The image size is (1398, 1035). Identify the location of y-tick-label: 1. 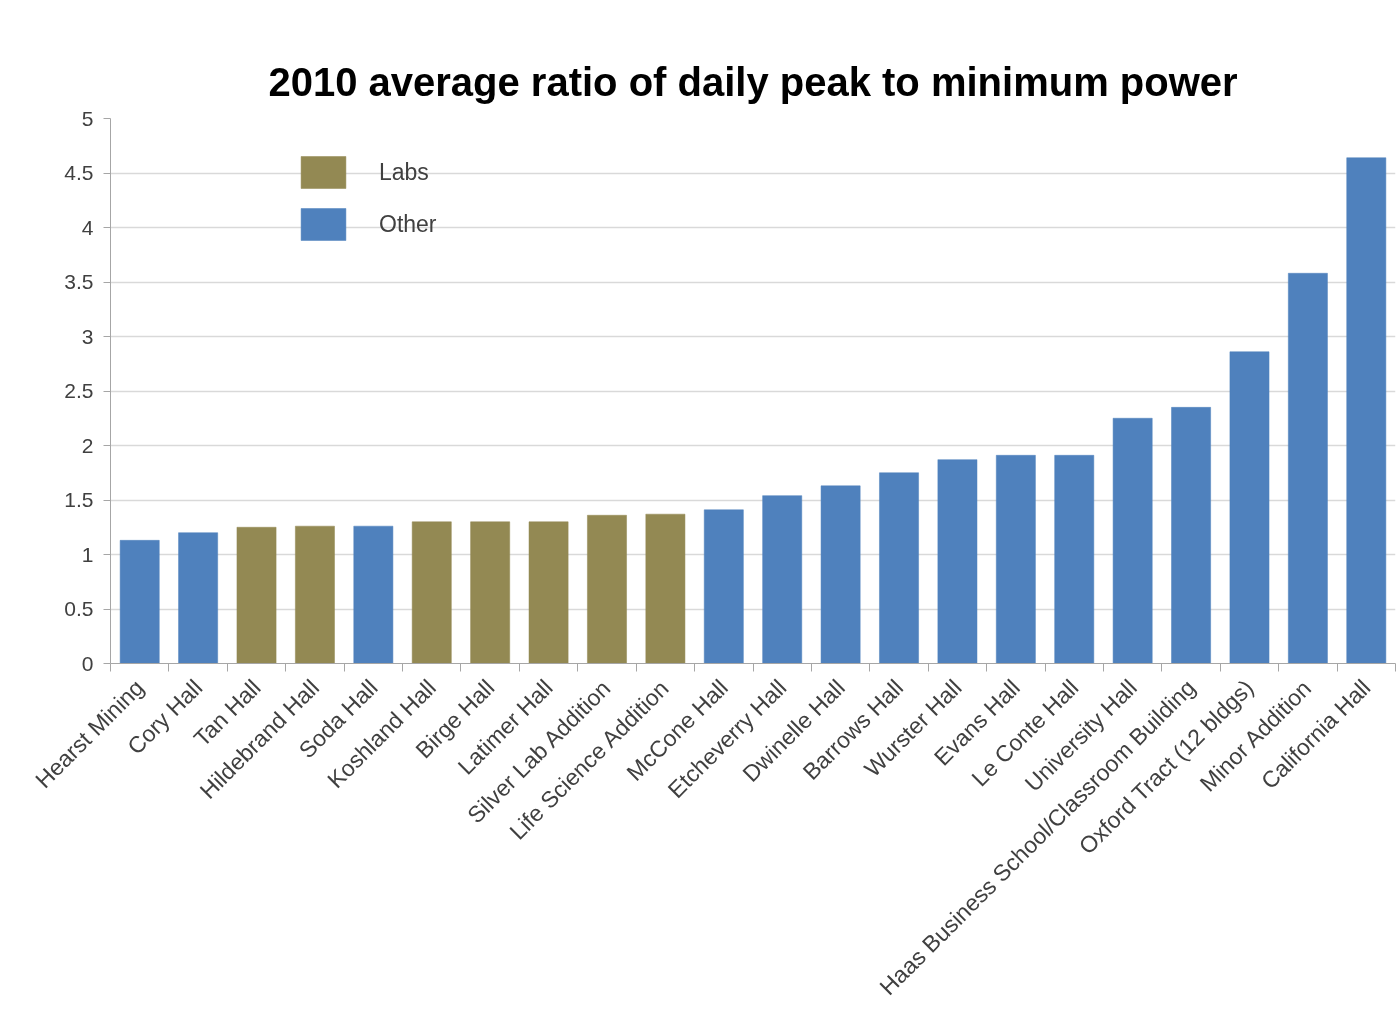
(87, 554).